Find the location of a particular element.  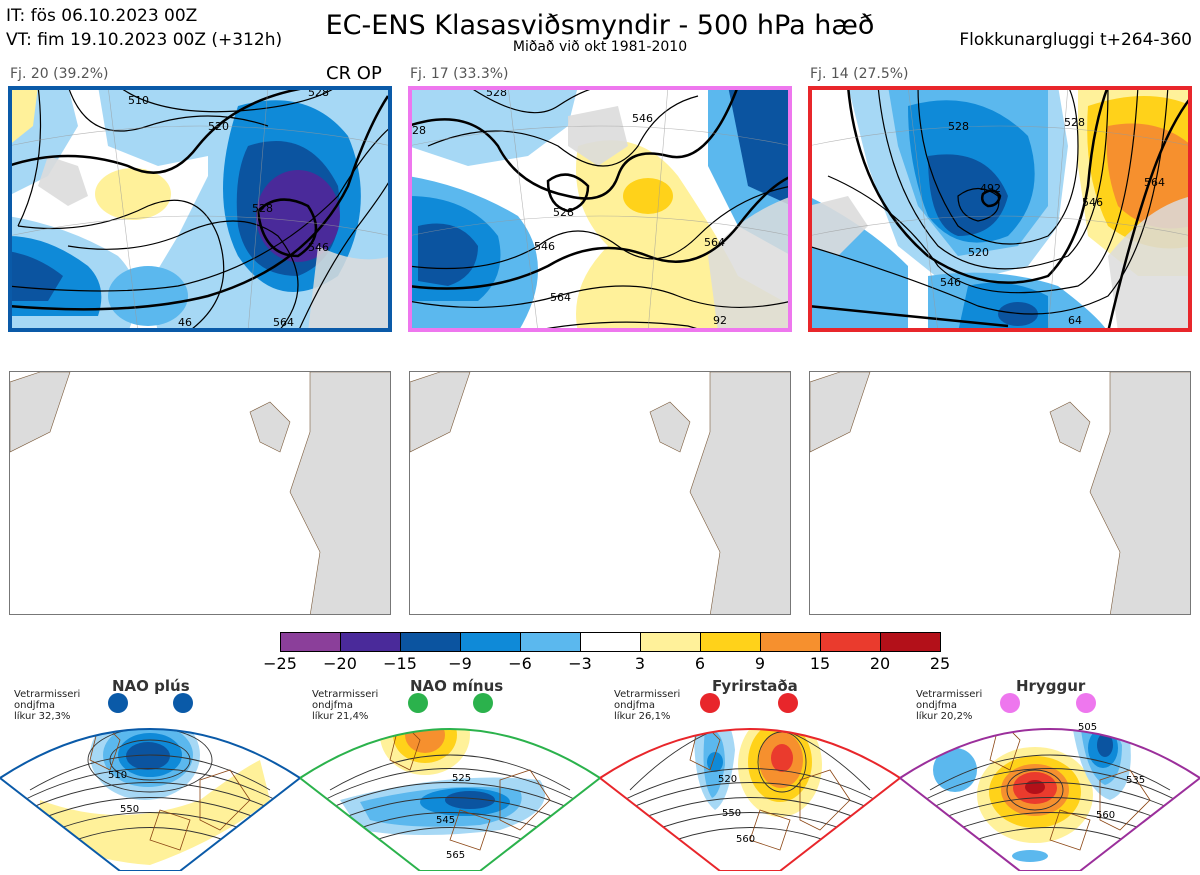

cluster-3-label: Fj. 14 (27.5%) is located at coordinates (859, 74).